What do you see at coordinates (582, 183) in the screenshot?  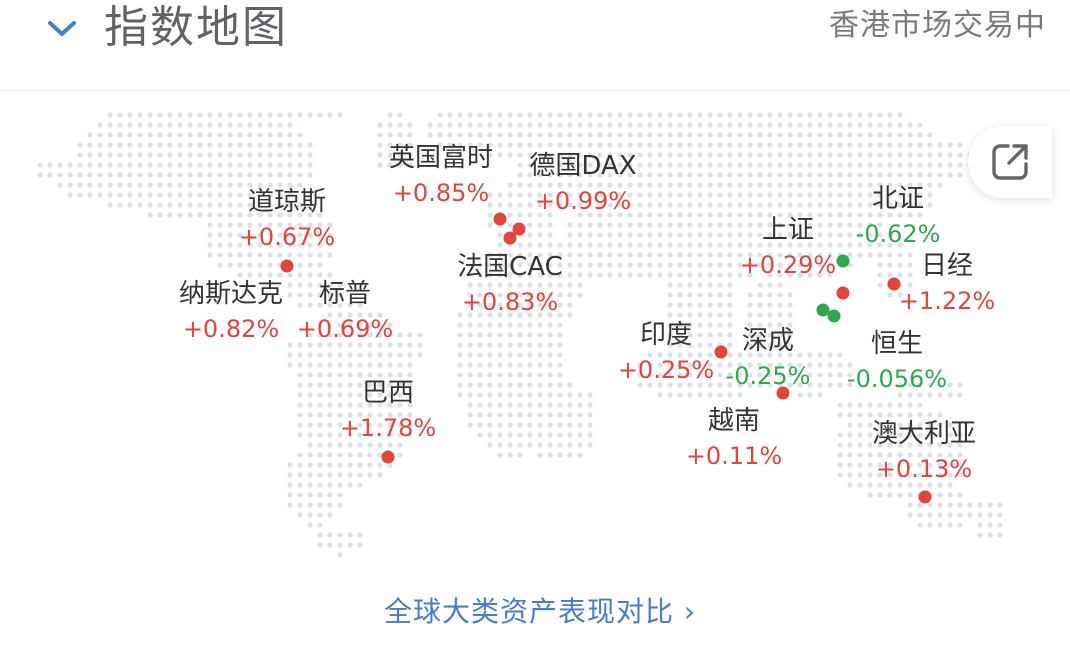 I see `market-label-dax: 德国DAX +0.99%` at bounding box center [582, 183].